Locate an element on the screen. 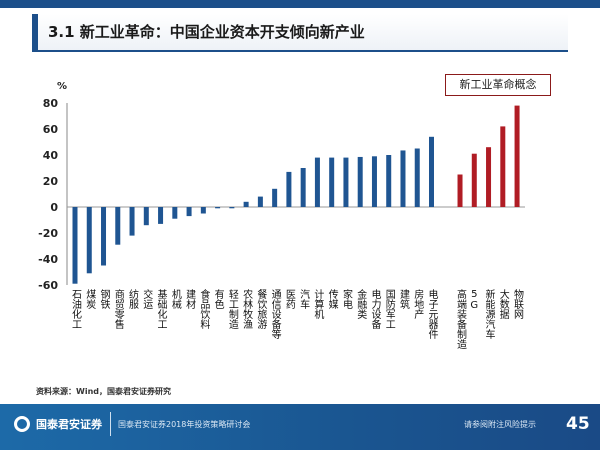 This screenshot has height=450, width=600. y-tick-label: 40 is located at coordinates (51, 155).